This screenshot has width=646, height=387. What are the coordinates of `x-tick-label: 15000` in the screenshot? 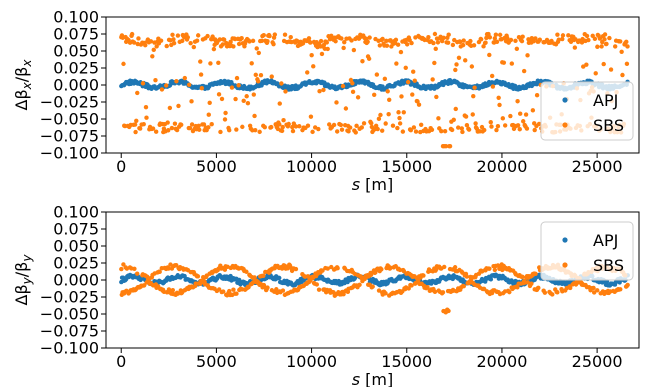 It's located at (406, 361).